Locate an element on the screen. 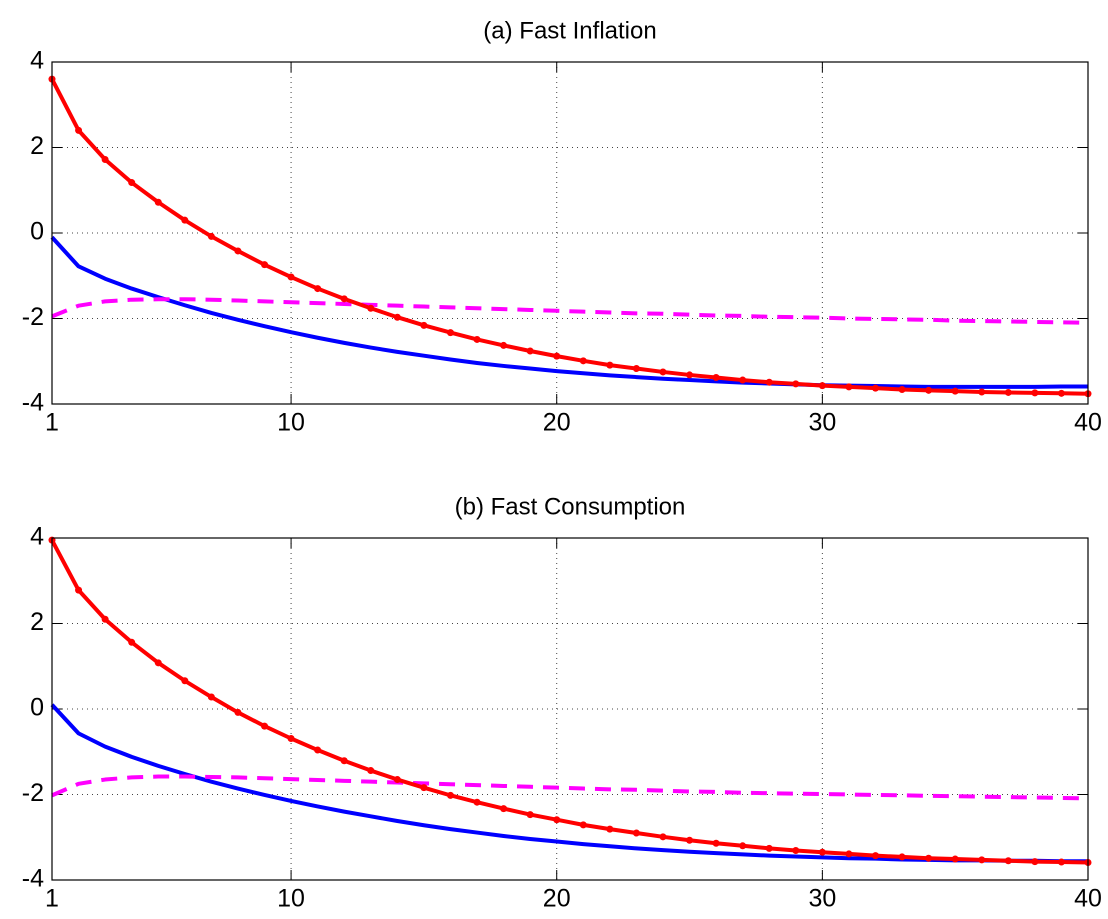 This screenshot has width=1108, height=919. chart-title: (a) Fast Inflation is located at coordinates (569, 30).